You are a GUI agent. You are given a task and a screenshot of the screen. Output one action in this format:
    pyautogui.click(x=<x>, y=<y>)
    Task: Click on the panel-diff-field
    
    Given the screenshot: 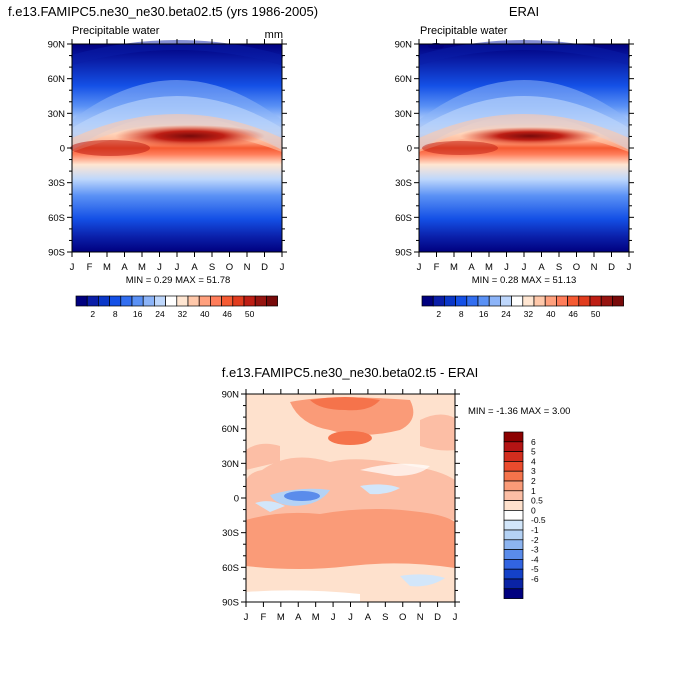 What is the action you would take?
    pyautogui.click(x=350, y=498)
    